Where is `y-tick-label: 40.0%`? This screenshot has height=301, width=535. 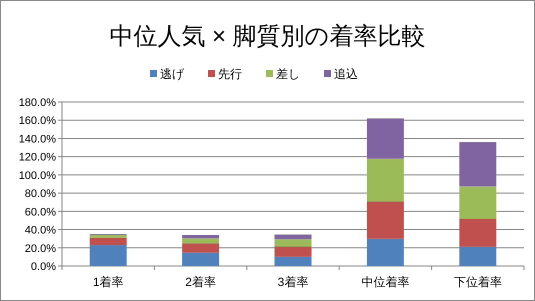 y-tick-label: 40.0% is located at coordinates (40, 230).